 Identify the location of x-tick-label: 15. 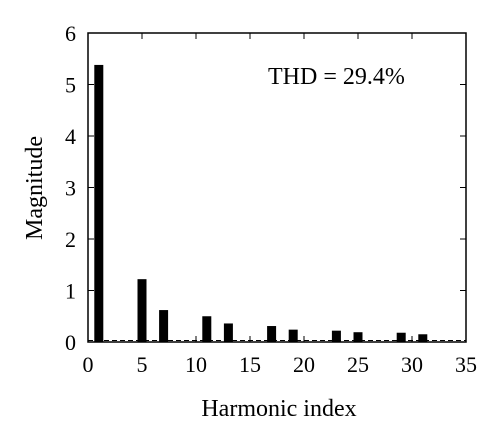
(250, 364).